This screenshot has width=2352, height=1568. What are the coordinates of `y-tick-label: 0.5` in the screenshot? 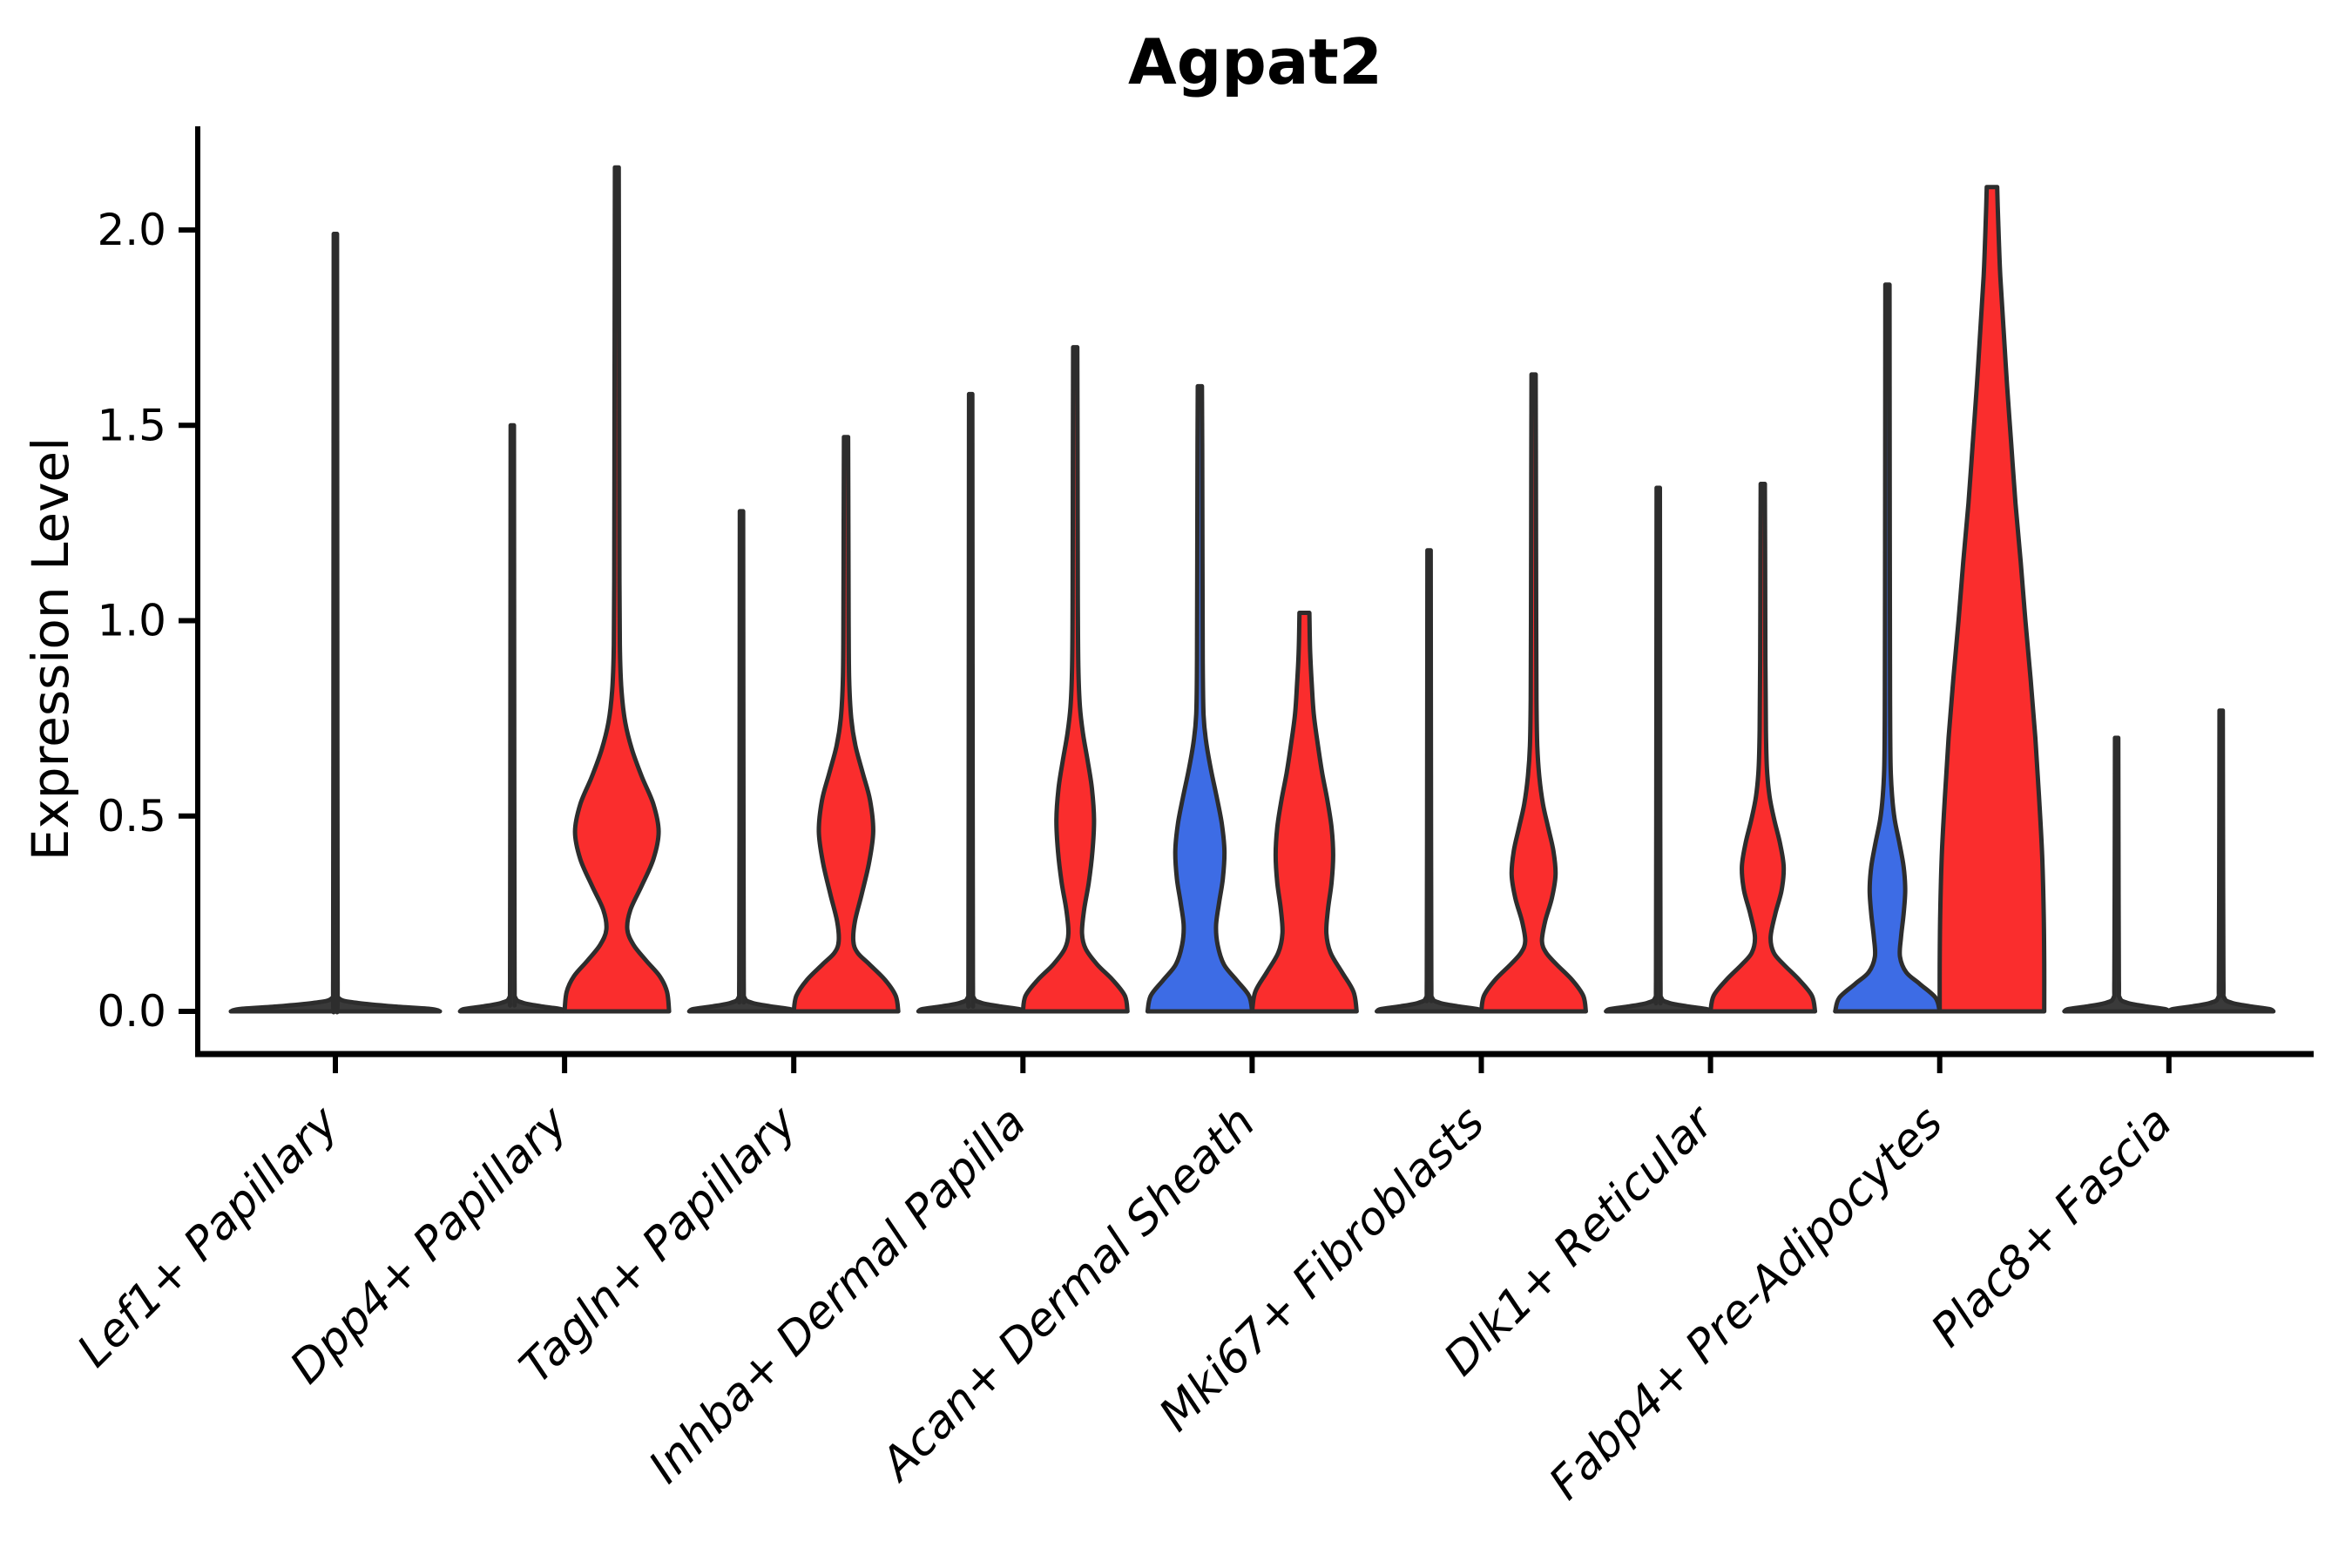 It's located at (131, 816).